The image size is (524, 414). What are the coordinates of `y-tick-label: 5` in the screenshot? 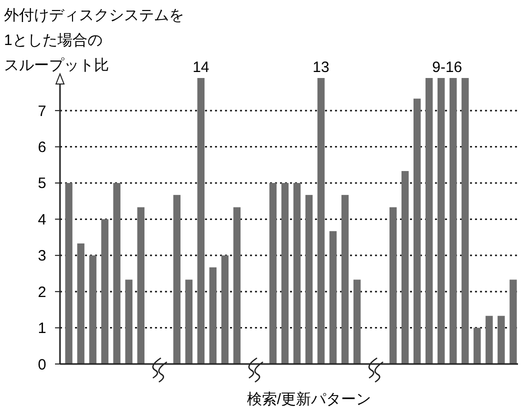 It's located at (42, 183).